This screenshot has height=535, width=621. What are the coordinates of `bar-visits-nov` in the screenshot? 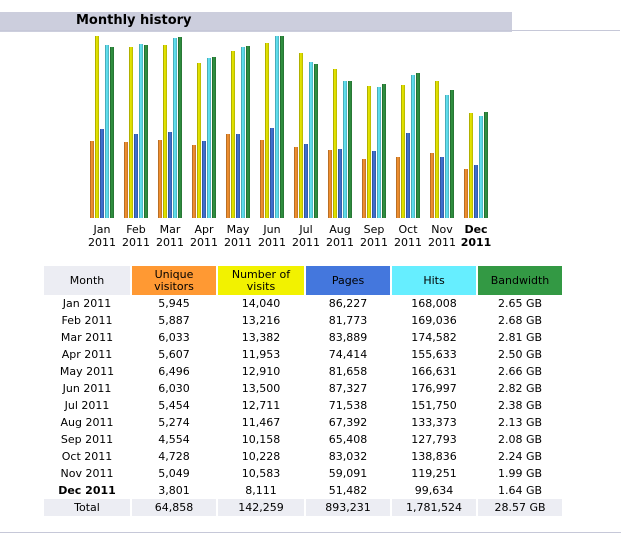 It's located at (437, 149).